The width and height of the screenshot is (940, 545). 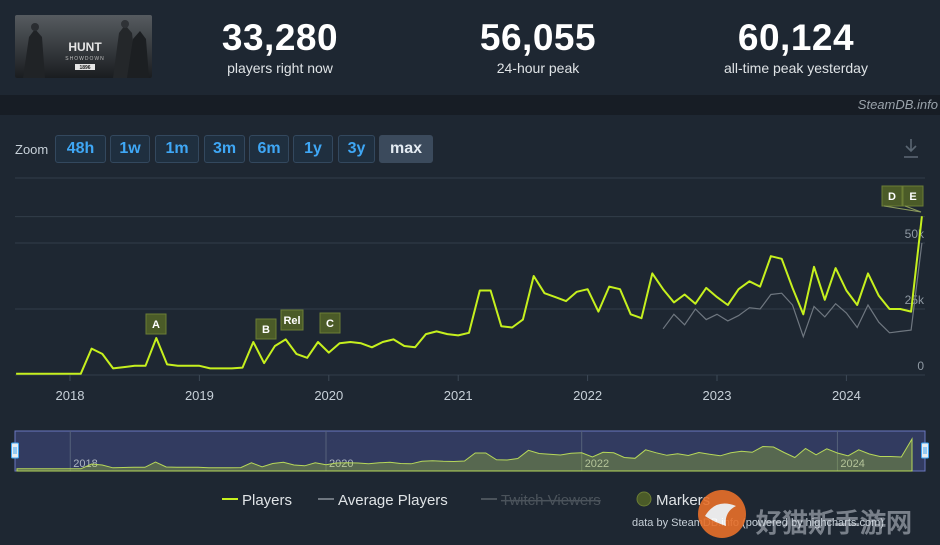 I want to click on zoom-max-button: max, so click(x=406, y=149).